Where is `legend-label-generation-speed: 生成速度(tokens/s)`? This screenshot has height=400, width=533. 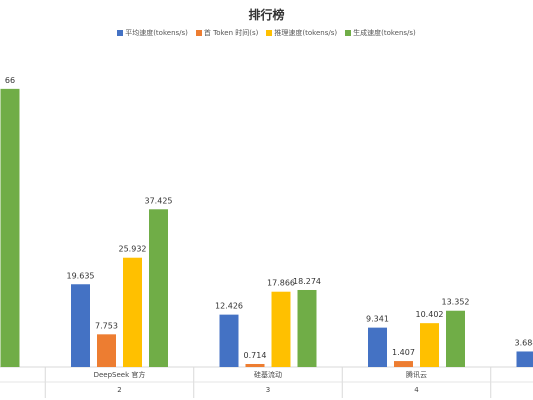 legend-label-generation-speed: 生成速度(tokens/s) is located at coordinates (384, 33).